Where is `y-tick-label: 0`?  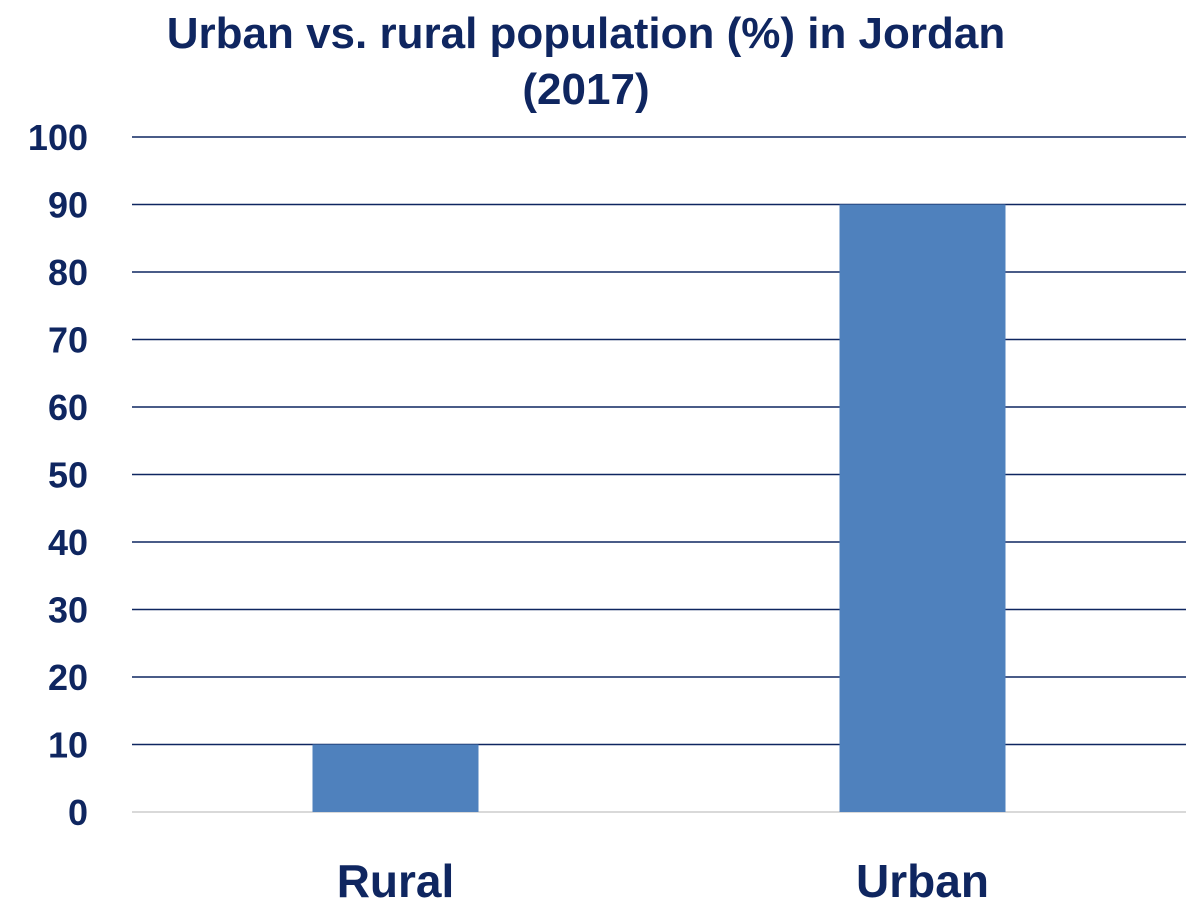 y-tick-label: 0 is located at coordinates (78, 812).